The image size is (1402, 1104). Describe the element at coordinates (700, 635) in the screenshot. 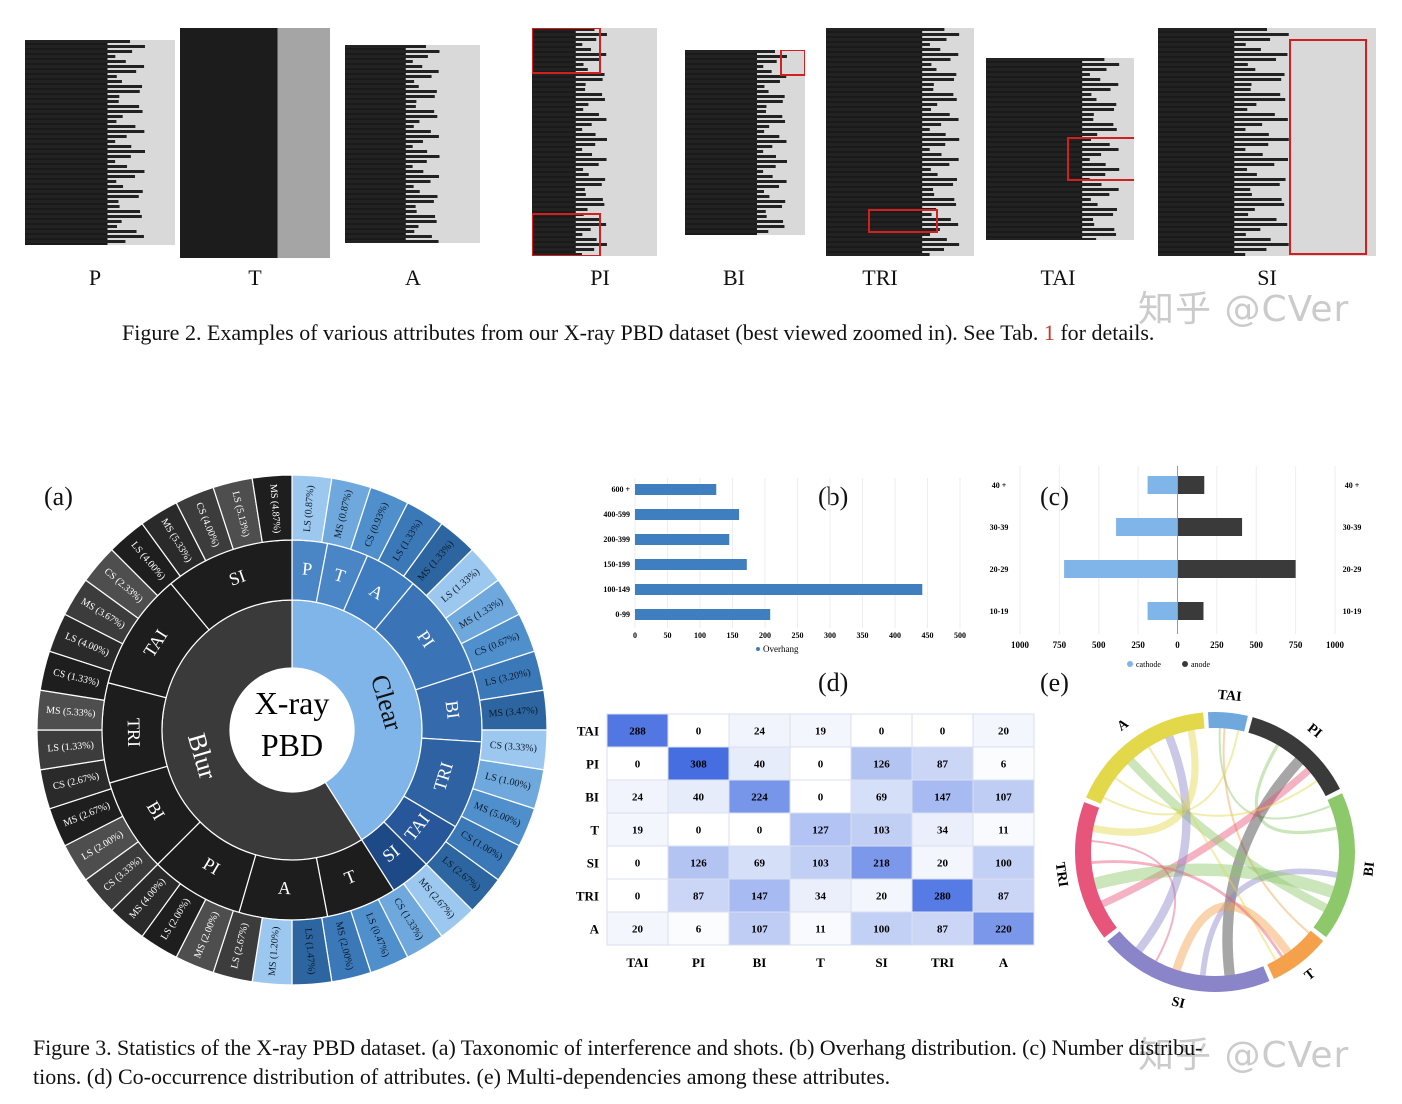

I see `x-tick-label: 100` at that location.